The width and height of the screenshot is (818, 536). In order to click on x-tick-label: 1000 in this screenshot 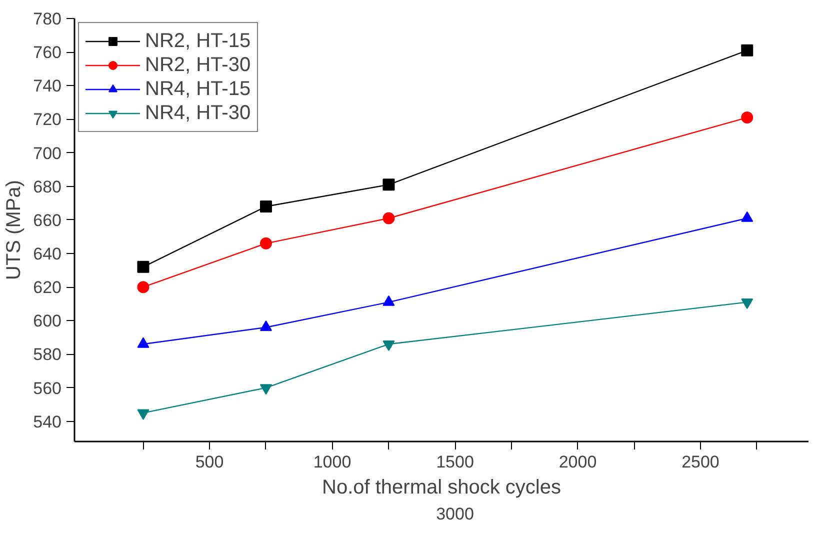, I will do `click(332, 462)`.